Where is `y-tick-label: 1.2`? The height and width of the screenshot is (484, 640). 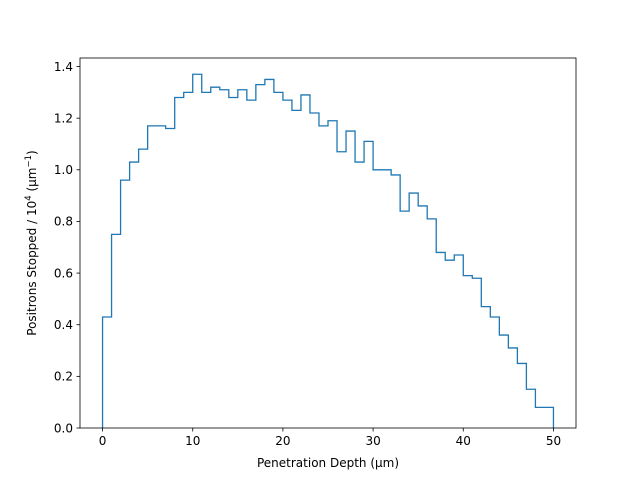
y-tick-label: 1.2 is located at coordinates (63, 118).